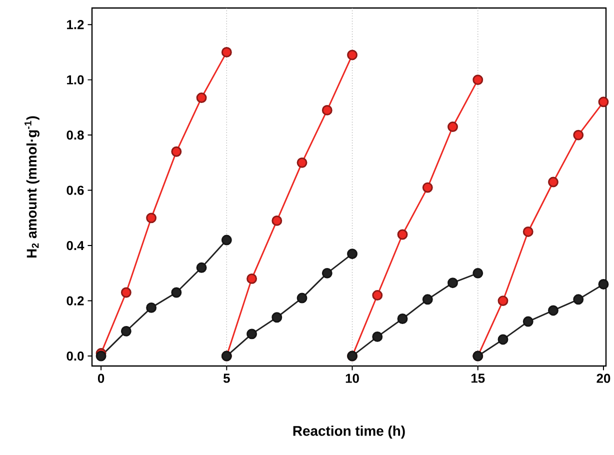 This screenshot has height=455, width=614. What do you see at coordinates (75, 301) in the screenshot?
I see `y-tick-label: 0.2` at bounding box center [75, 301].